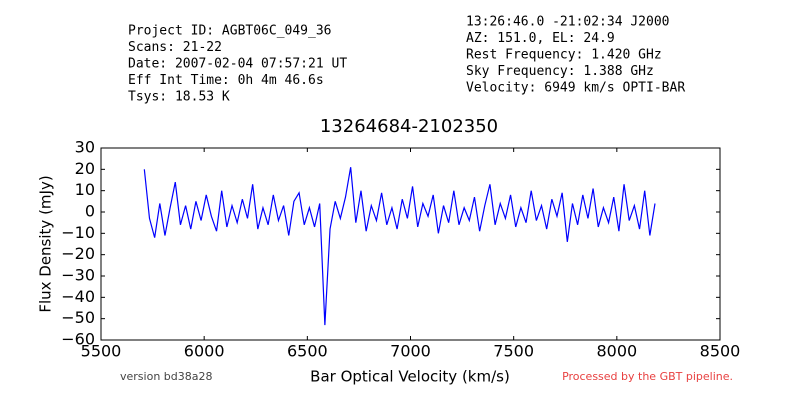 The width and height of the screenshot is (800, 400). Describe the element at coordinates (85, 147) in the screenshot. I see `y-tick-label: 30` at that location.